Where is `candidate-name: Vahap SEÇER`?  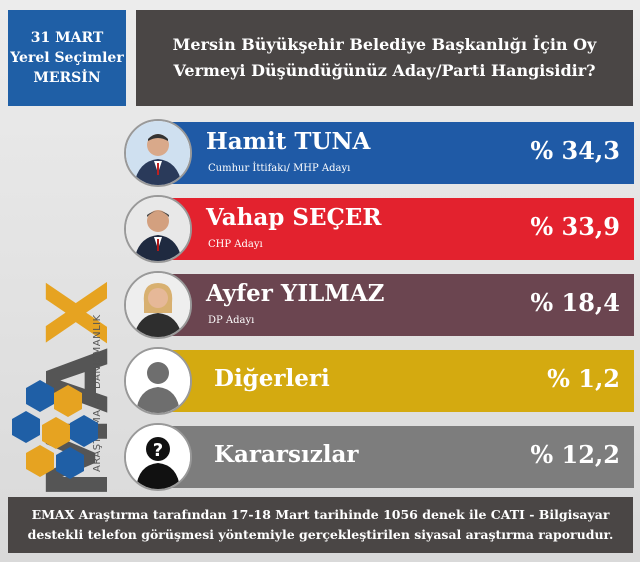
candidate-name: Vahap SEÇER is located at coordinates (294, 217).